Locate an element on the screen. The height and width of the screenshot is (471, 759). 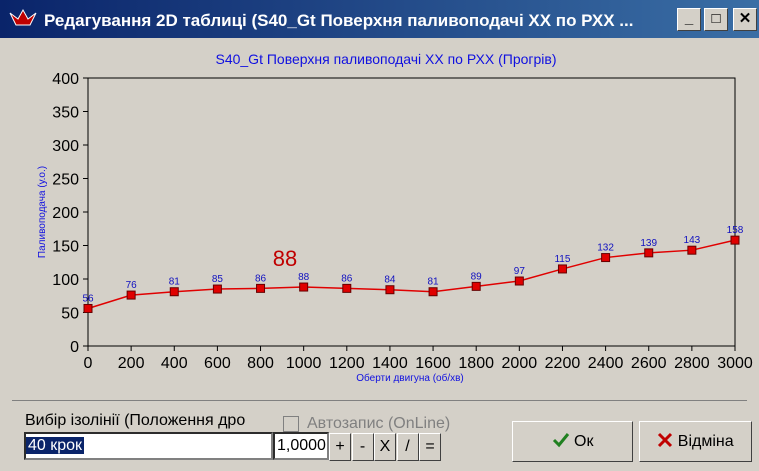
data-label: 132 is located at coordinates (605, 248).